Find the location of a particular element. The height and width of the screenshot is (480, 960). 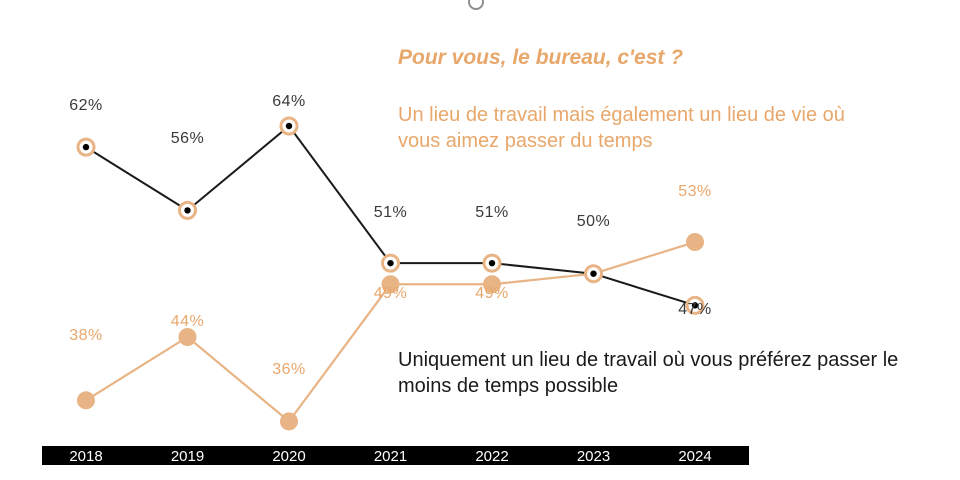

data-label: 38% is located at coordinates (86, 335).